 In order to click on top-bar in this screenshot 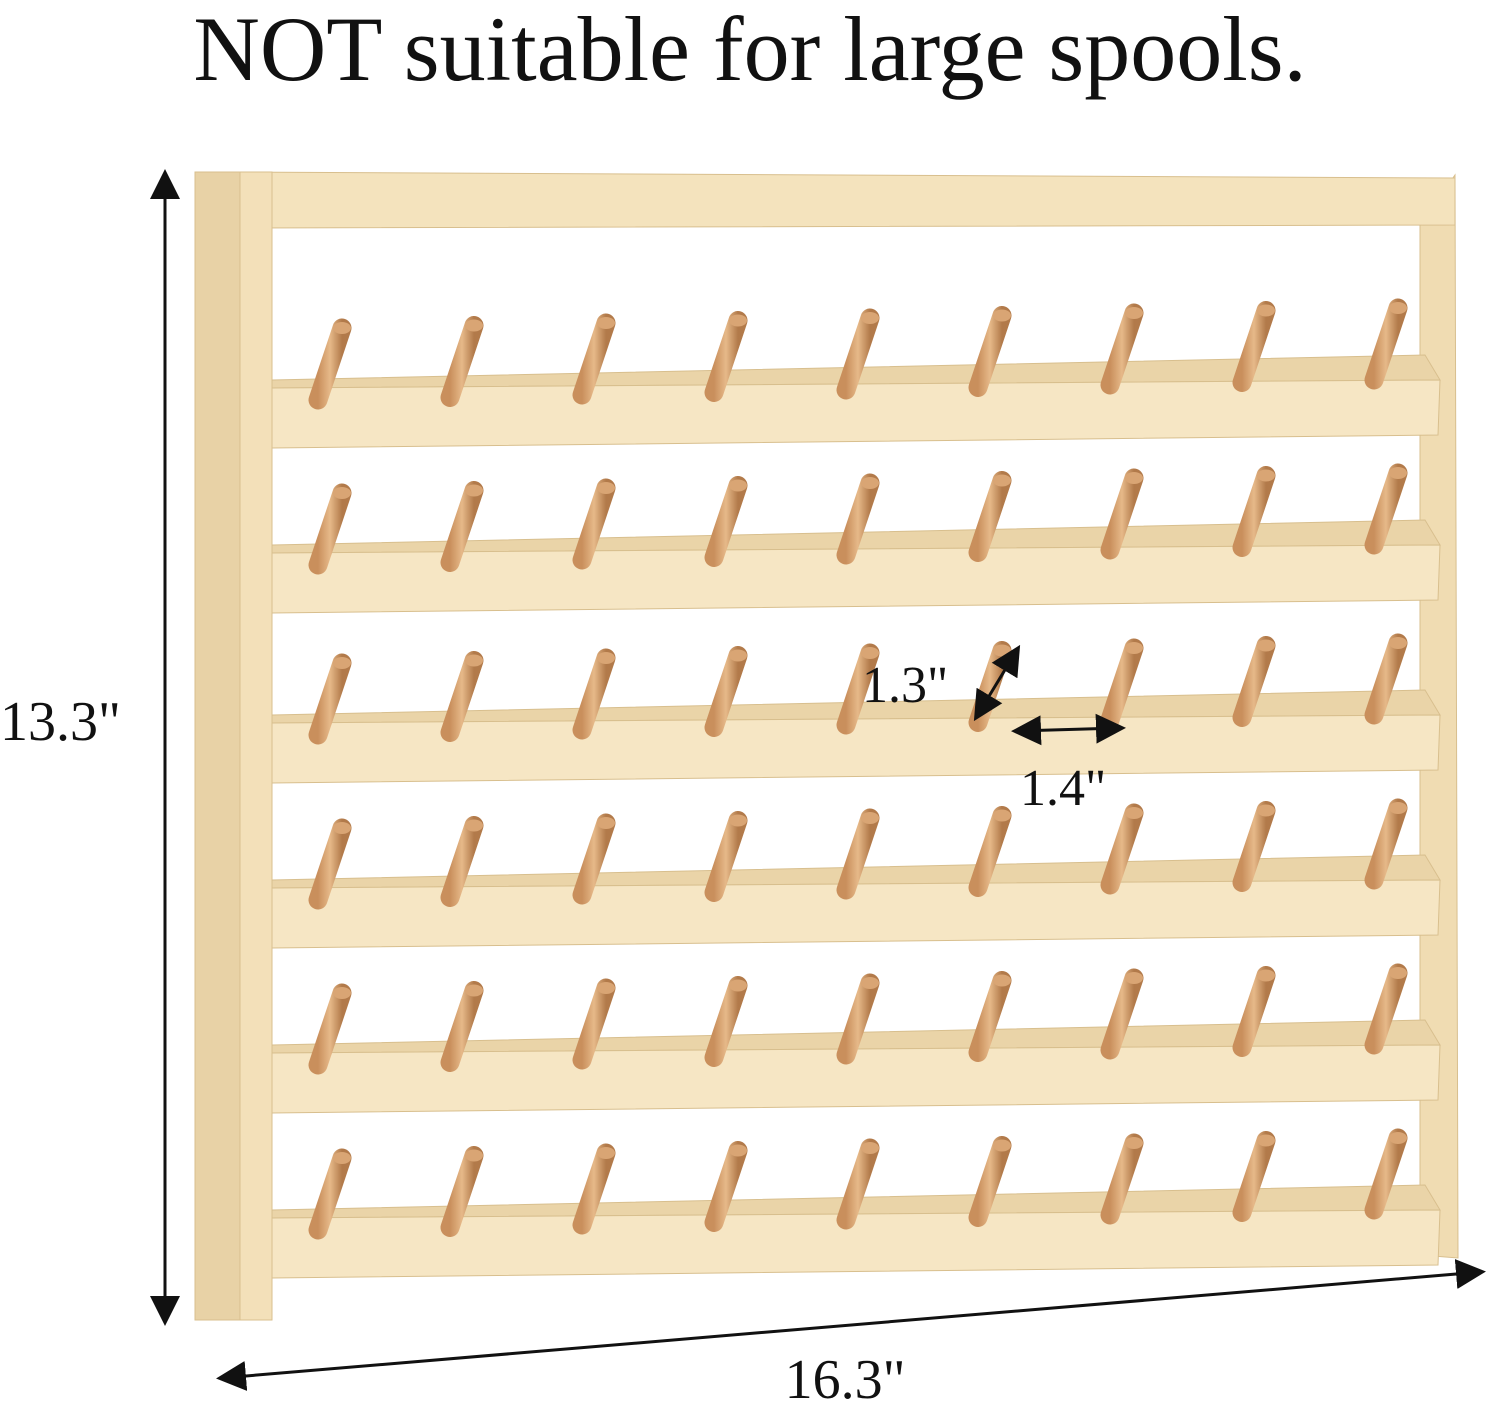, I will do `click(847, 200)`.